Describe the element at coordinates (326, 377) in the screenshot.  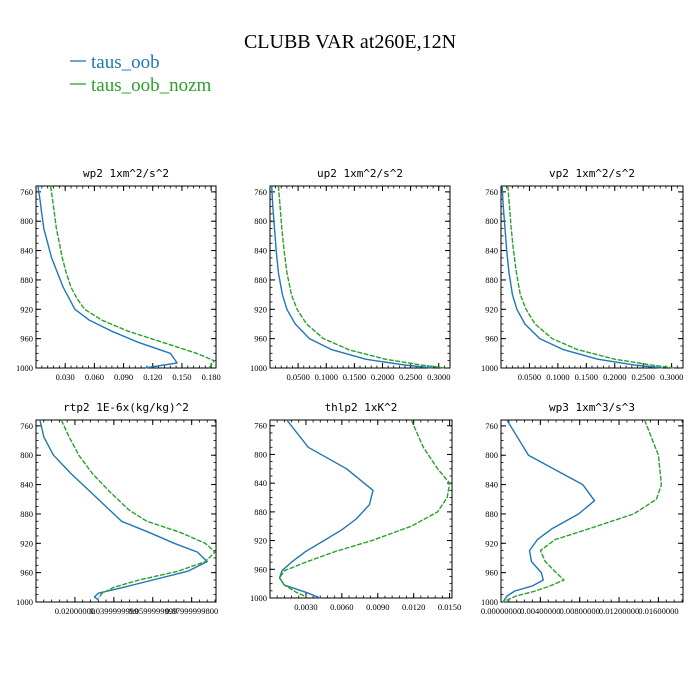
I see `xtick-label-1-1: 0.1000` at that location.